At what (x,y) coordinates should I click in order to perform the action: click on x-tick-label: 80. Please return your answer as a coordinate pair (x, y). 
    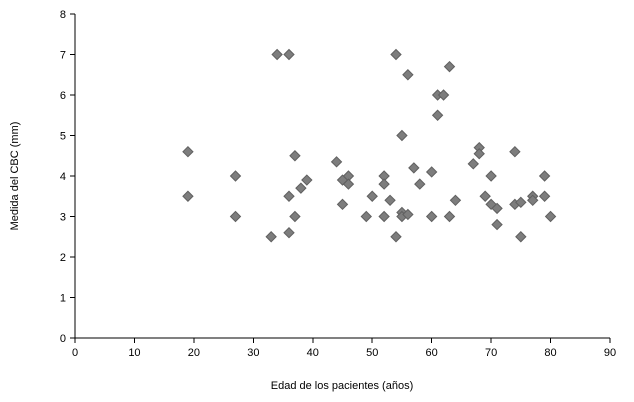
    Looking at the image, I should click on (550, 353).